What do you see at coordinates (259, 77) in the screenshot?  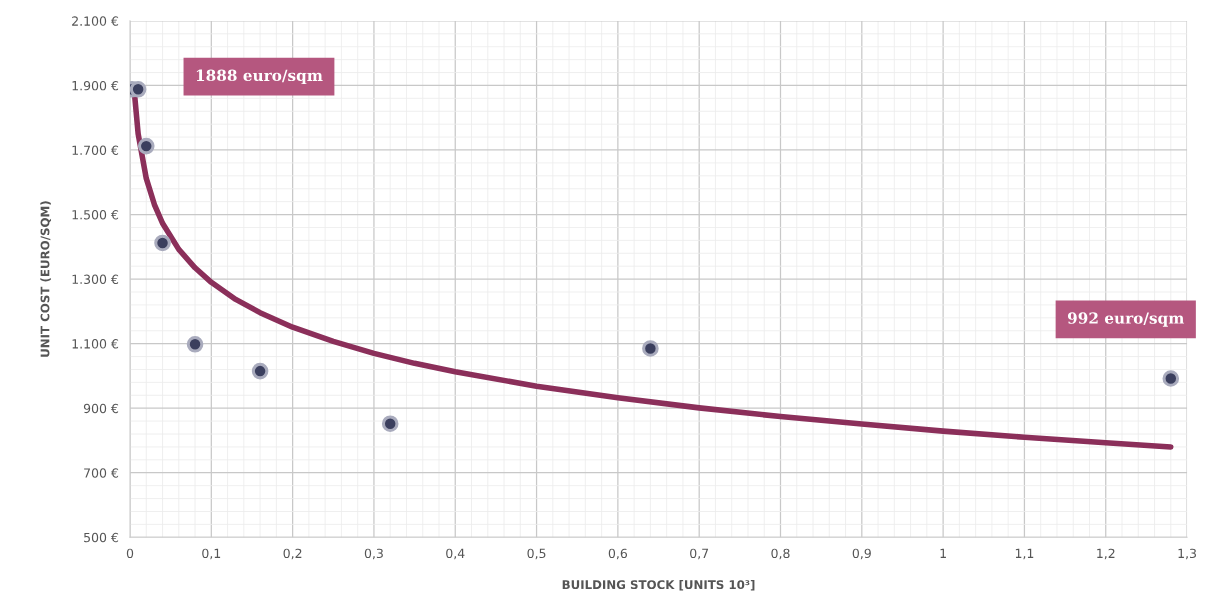 I see `annotation: 1888 euro/sqm` at bounding box center [259, 77].